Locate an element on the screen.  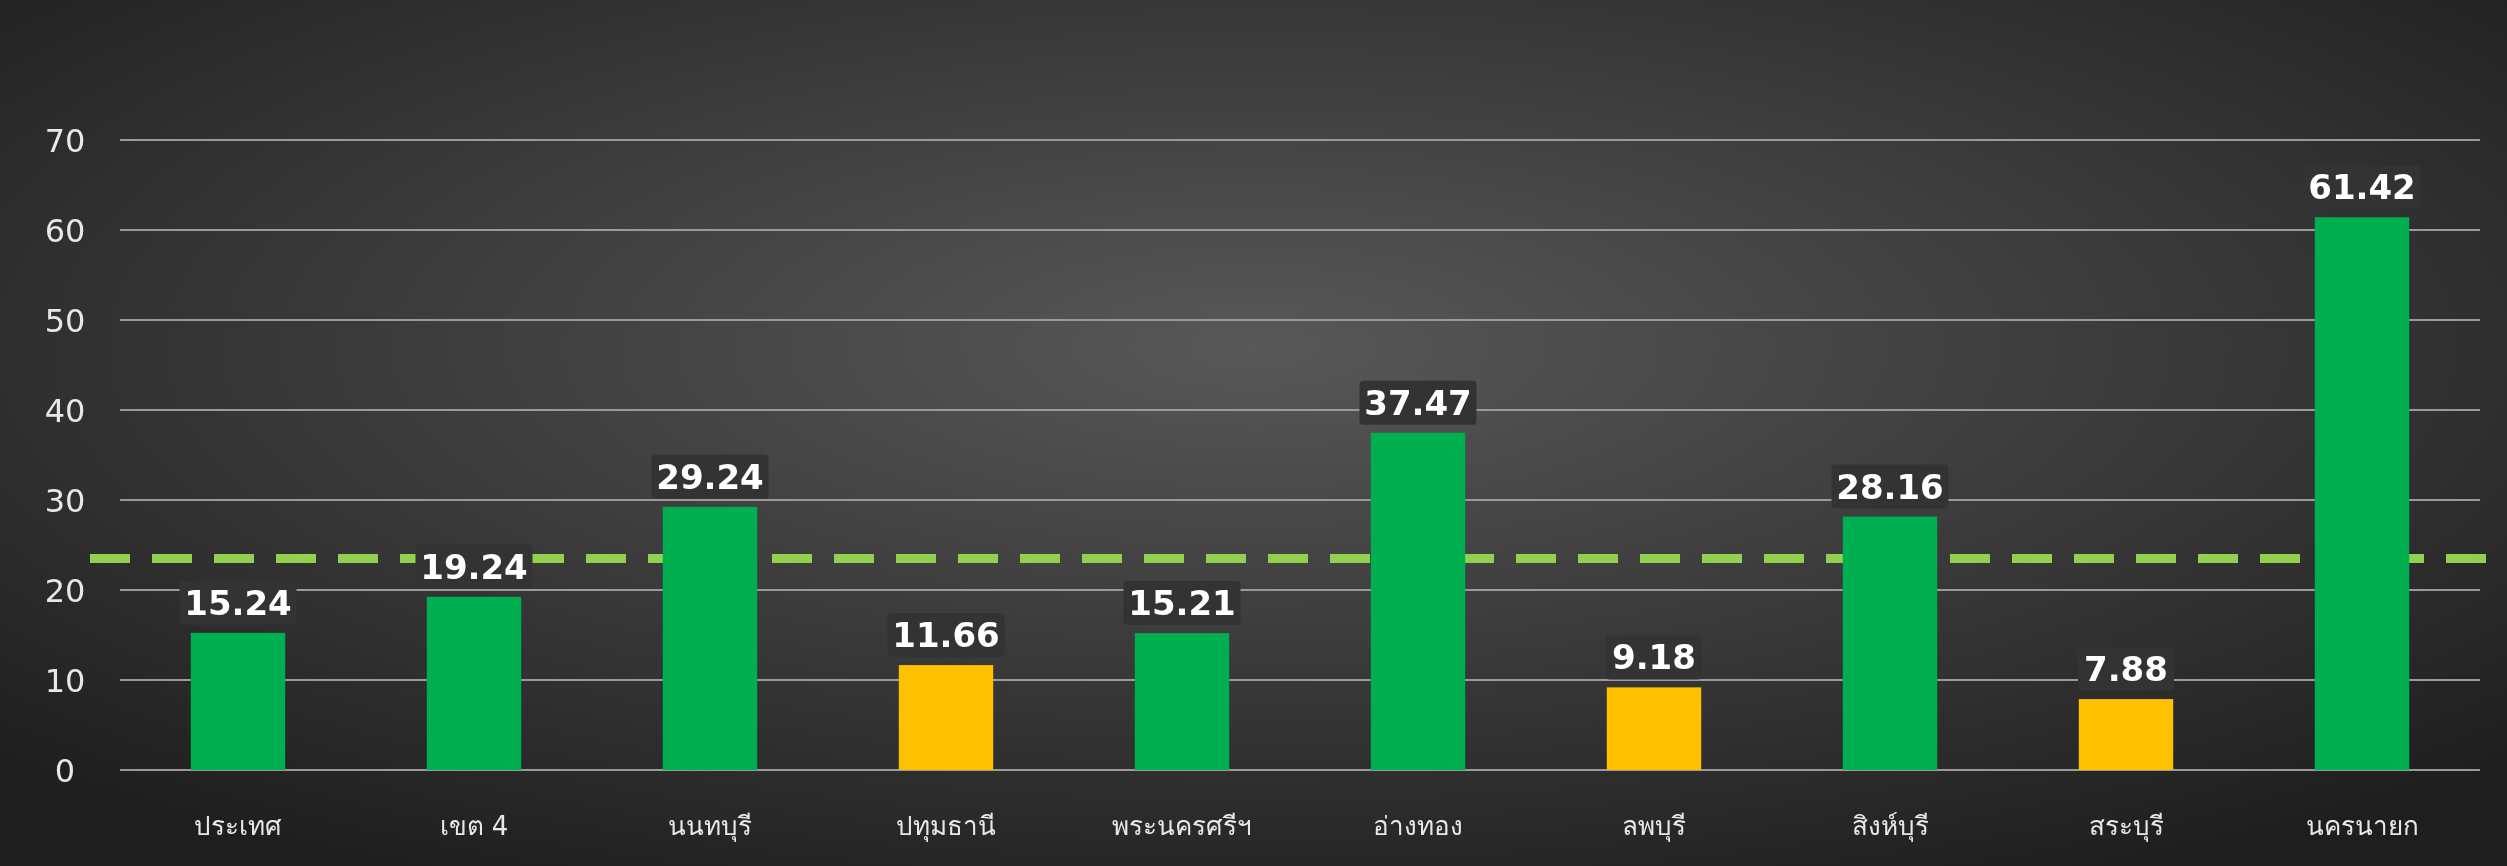
x-tick-label: สระบุรี is located at coordinates (2126, 826).